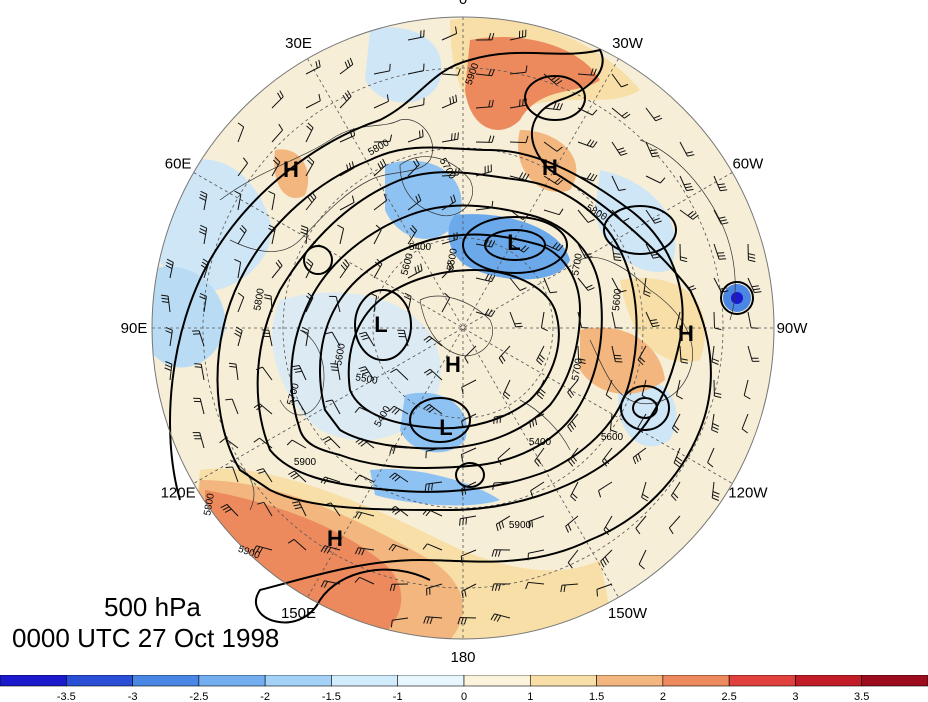 This screenshot has width=928, height=702. Describe the element at coordinates (520, 525) in the screenshot. I see `contour-label: 5900` at that location.